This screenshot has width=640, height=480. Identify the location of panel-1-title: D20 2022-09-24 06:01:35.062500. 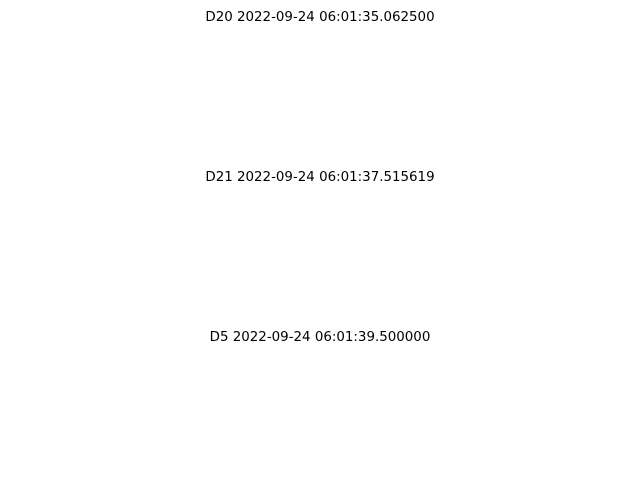
(320, 17).